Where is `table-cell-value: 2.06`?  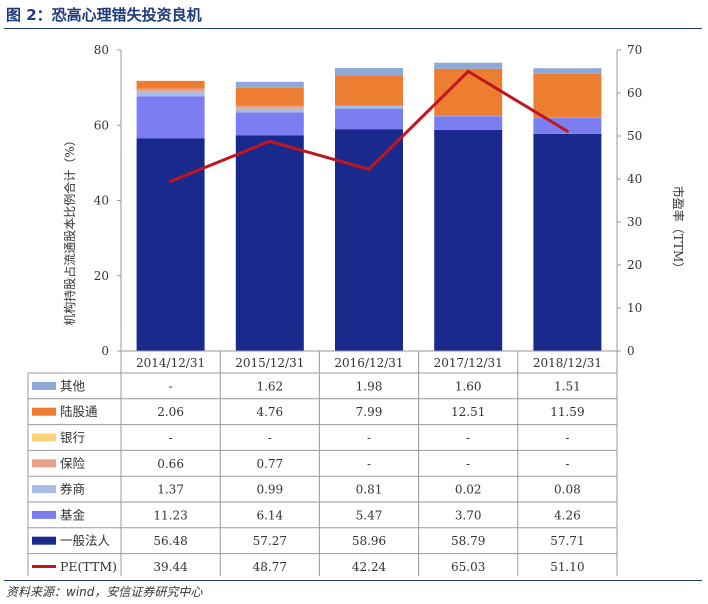 table-cell-value: 2.06 is located at coordinates (170, 412).